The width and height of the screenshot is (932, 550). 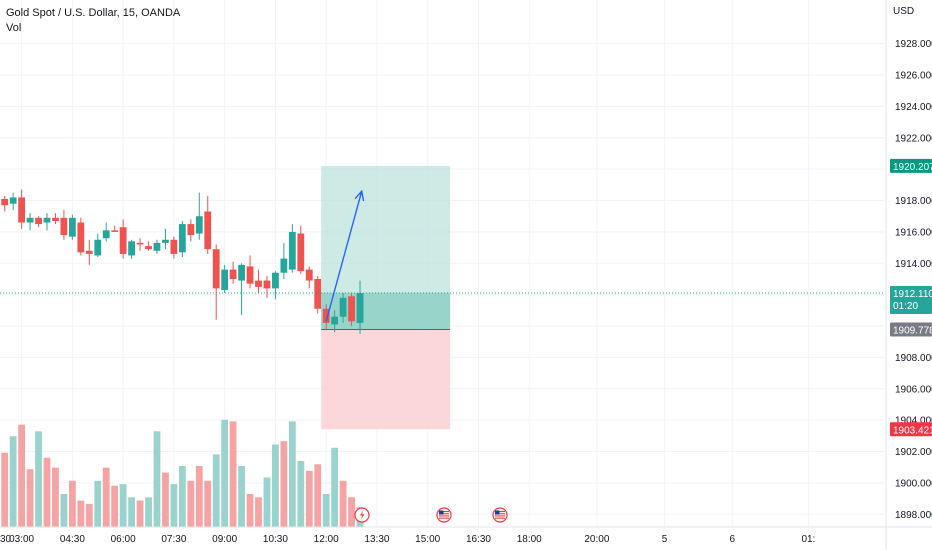 What do you see at coordinates (173, 539) in the screenshot?
I see `time-tick-label: 07:30` at bounding box center [173, 539].